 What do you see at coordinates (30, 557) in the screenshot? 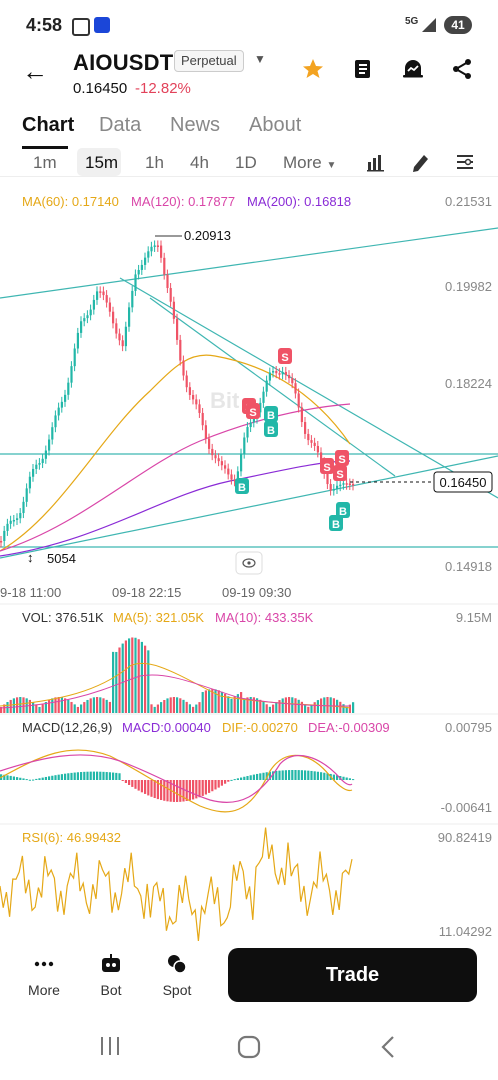
I see `range-handle-icon: ↕` at bounding box center [30, 557].